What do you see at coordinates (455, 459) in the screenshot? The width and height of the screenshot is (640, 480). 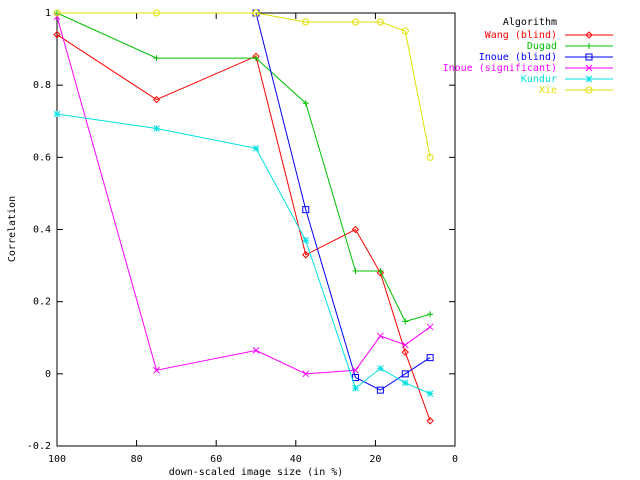 I see `x-tick-label: 0` at bounding box center [455, 459].